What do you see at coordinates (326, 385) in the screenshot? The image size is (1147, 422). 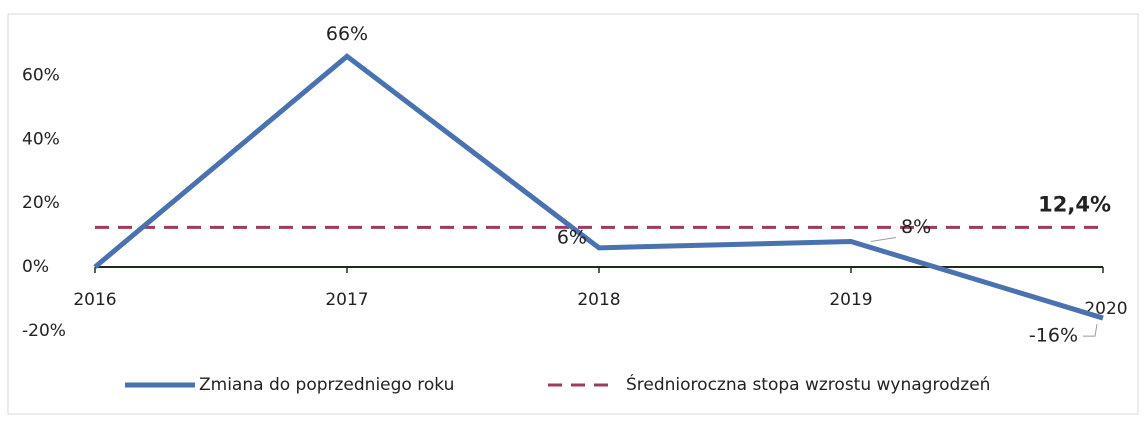 I see `legend-label: Zmiana do poprzedniego roku` at bounding box center [326, 385].